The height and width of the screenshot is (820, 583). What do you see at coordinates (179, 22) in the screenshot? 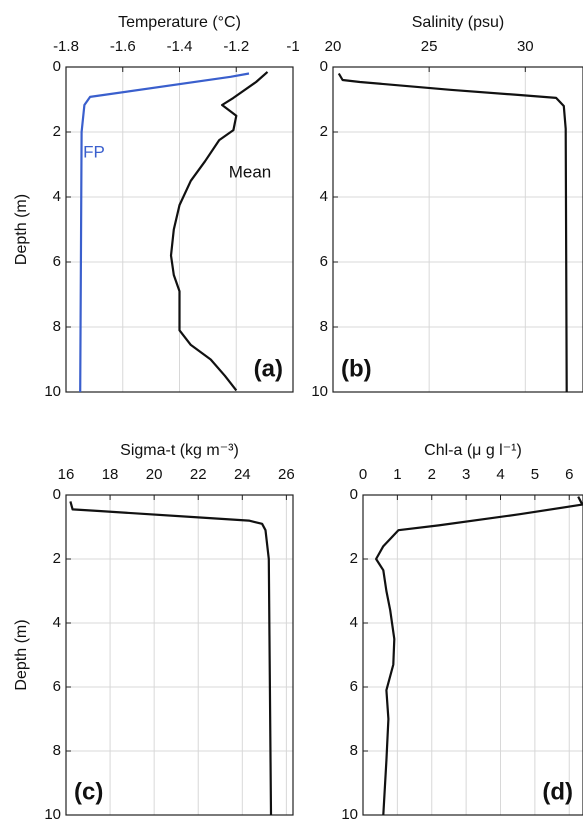
I see `axis-title: Temperature (°C)` at bounding box center [179, 22].